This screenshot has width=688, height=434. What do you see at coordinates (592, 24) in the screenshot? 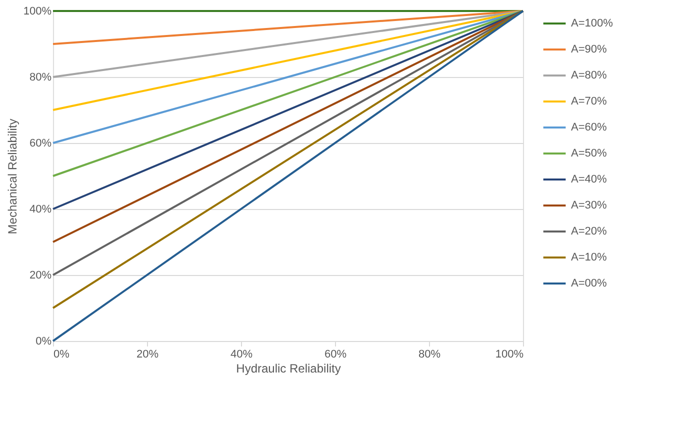
I see `legend-label: A=100%` at bounding box center [592, 24].